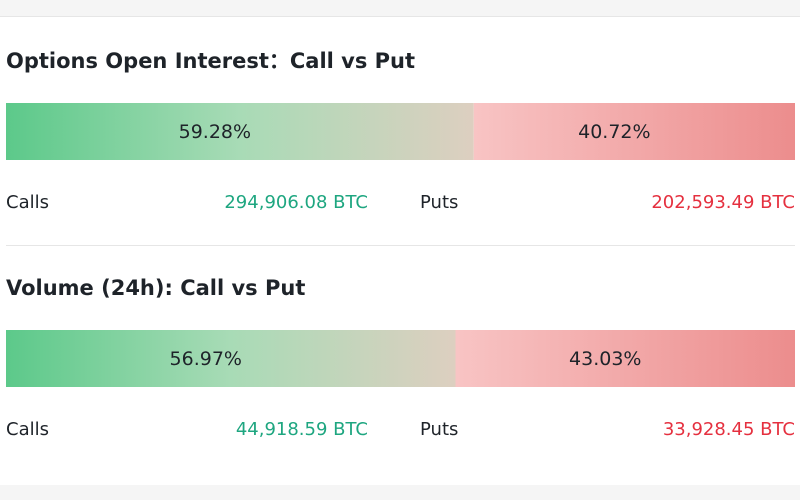  I want to click on put-pct: 40.72%, so click(614, 132).